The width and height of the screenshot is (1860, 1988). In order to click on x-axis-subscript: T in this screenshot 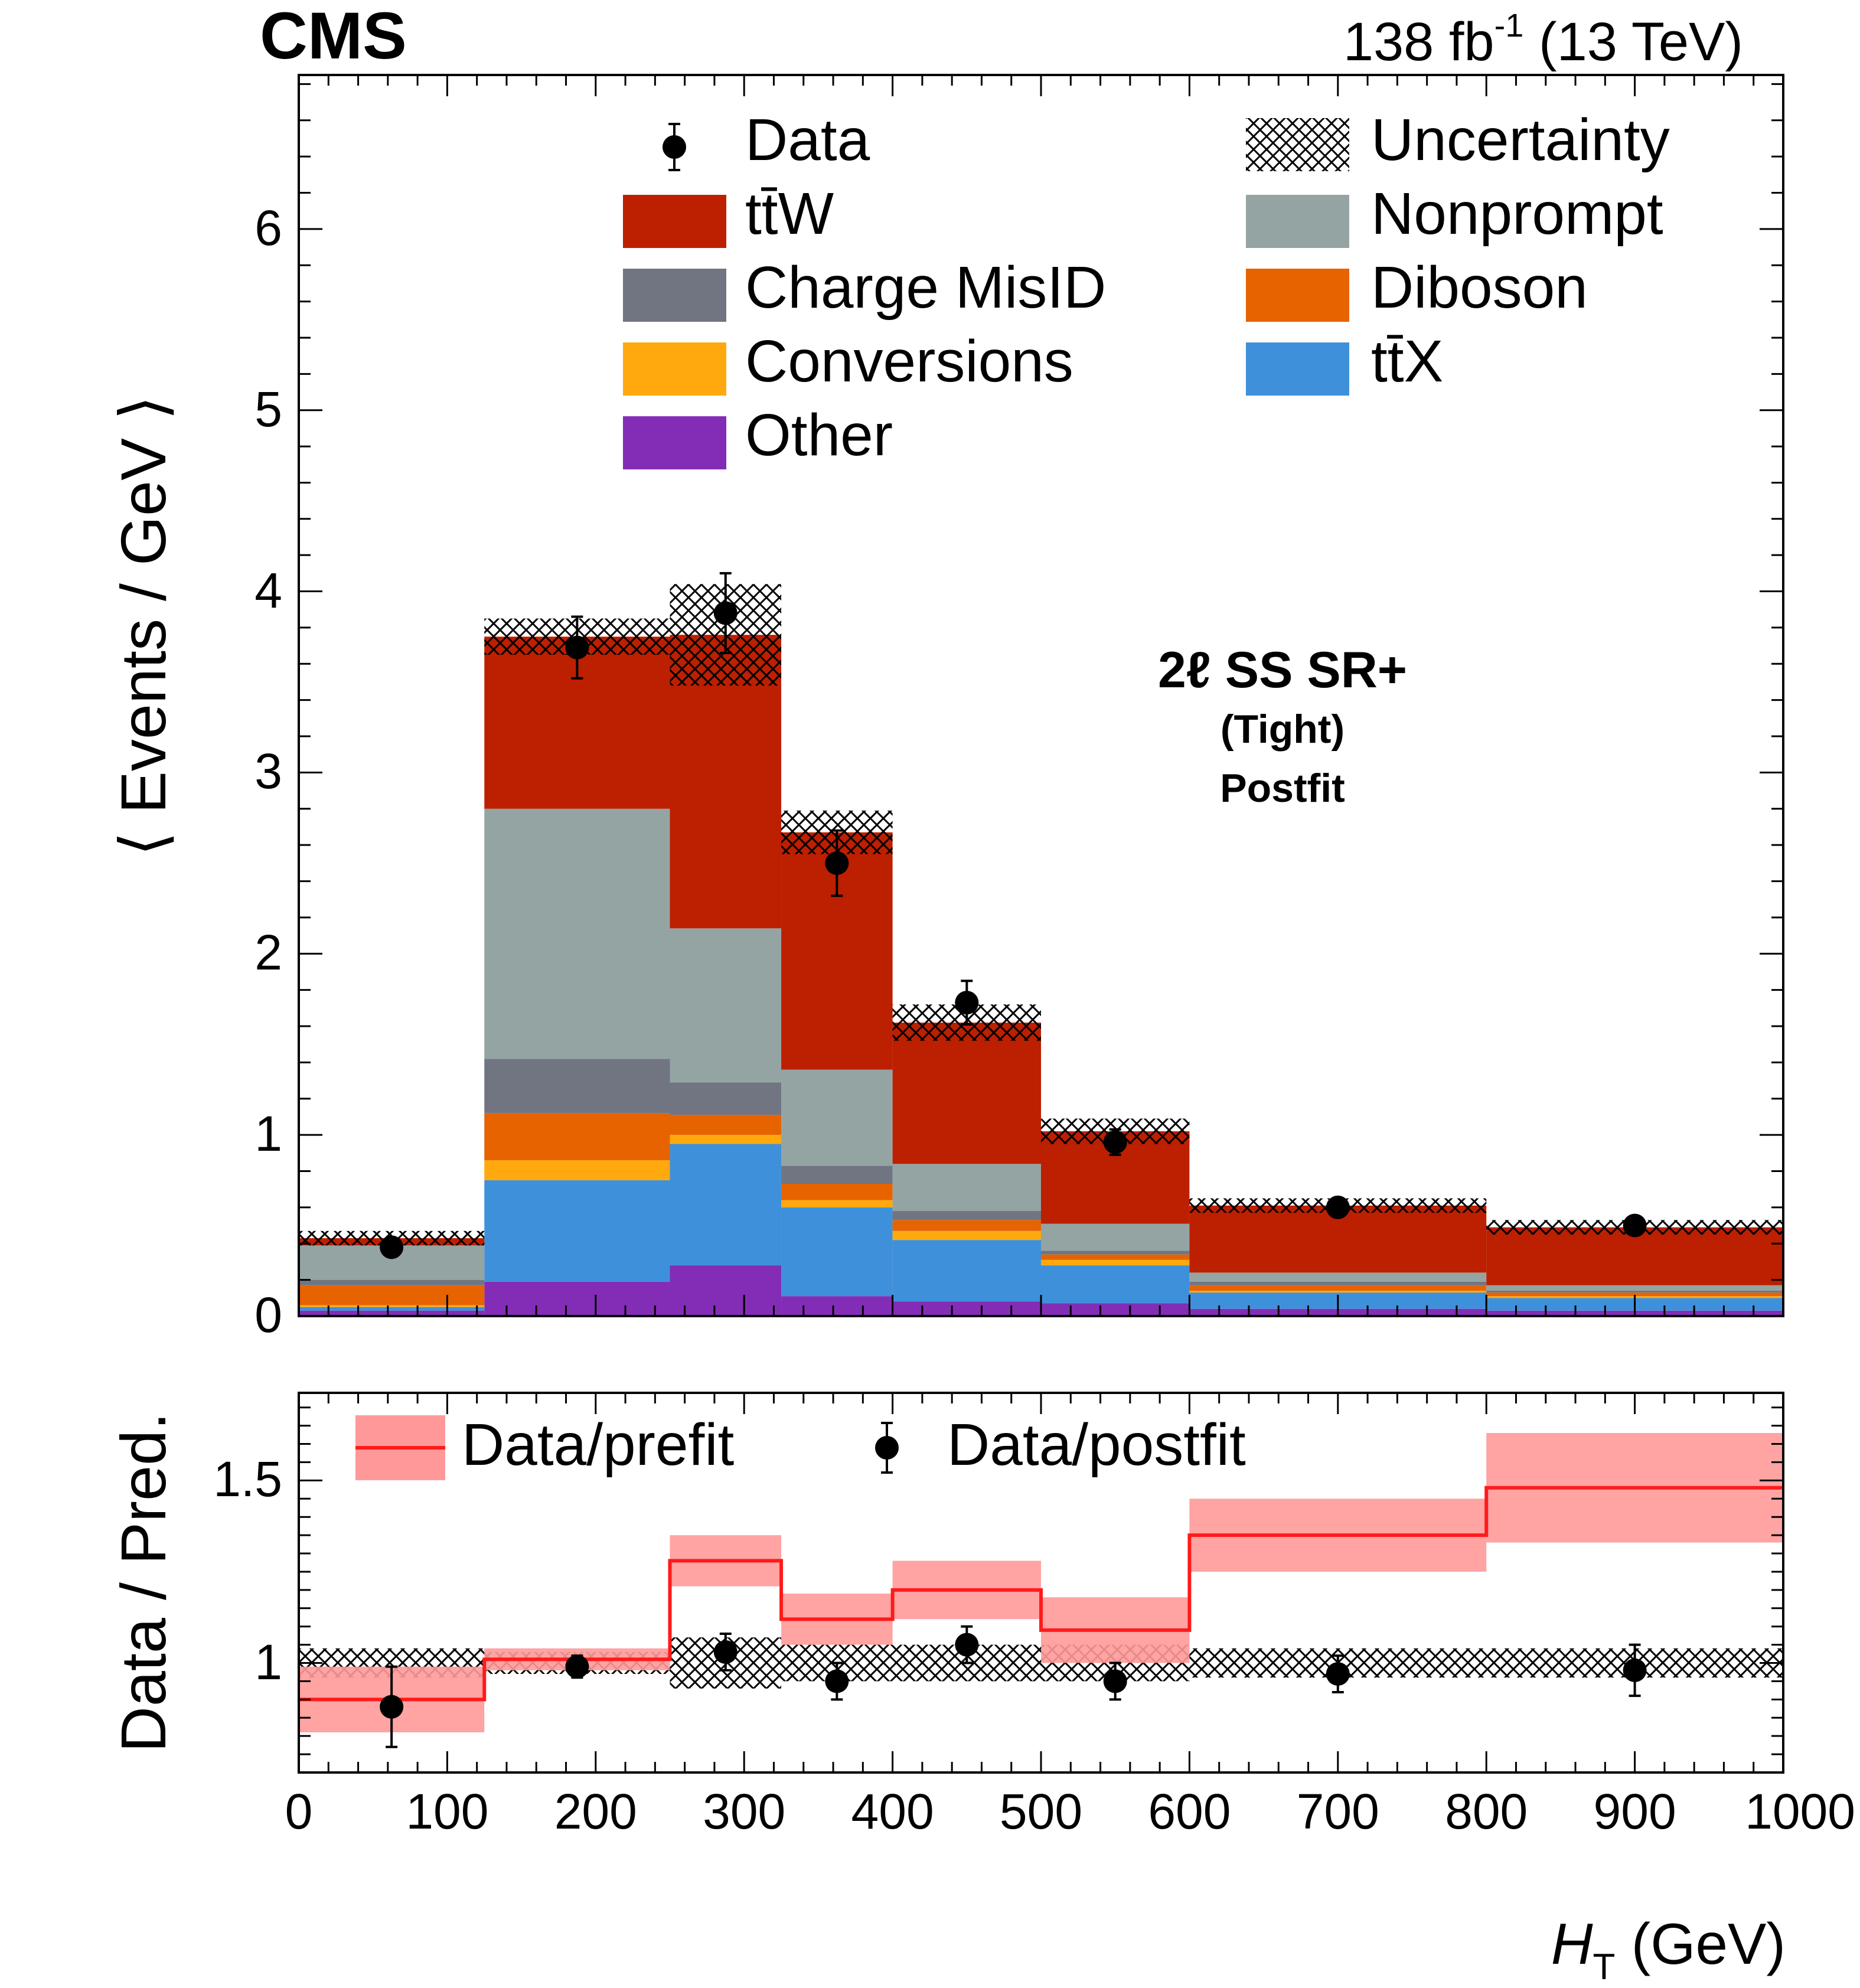, I will do `click(1604, 1967)`.